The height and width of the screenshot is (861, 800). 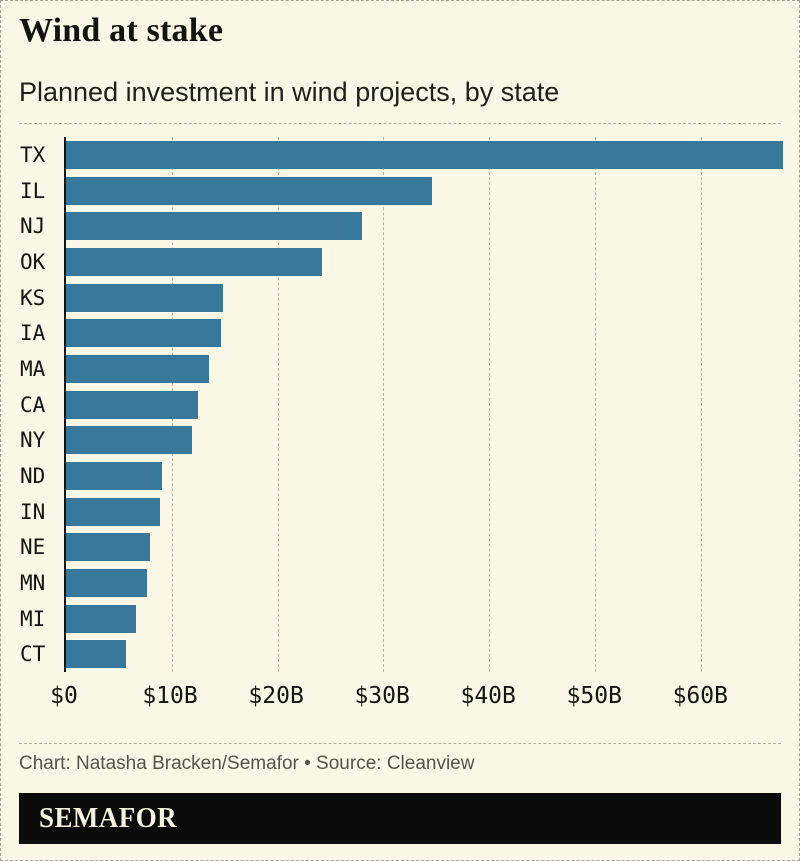 What do you see at coordinates (33, 226) in the screenshot?
I see `y-label-nj: NJ` at bounding box center [33, 226].